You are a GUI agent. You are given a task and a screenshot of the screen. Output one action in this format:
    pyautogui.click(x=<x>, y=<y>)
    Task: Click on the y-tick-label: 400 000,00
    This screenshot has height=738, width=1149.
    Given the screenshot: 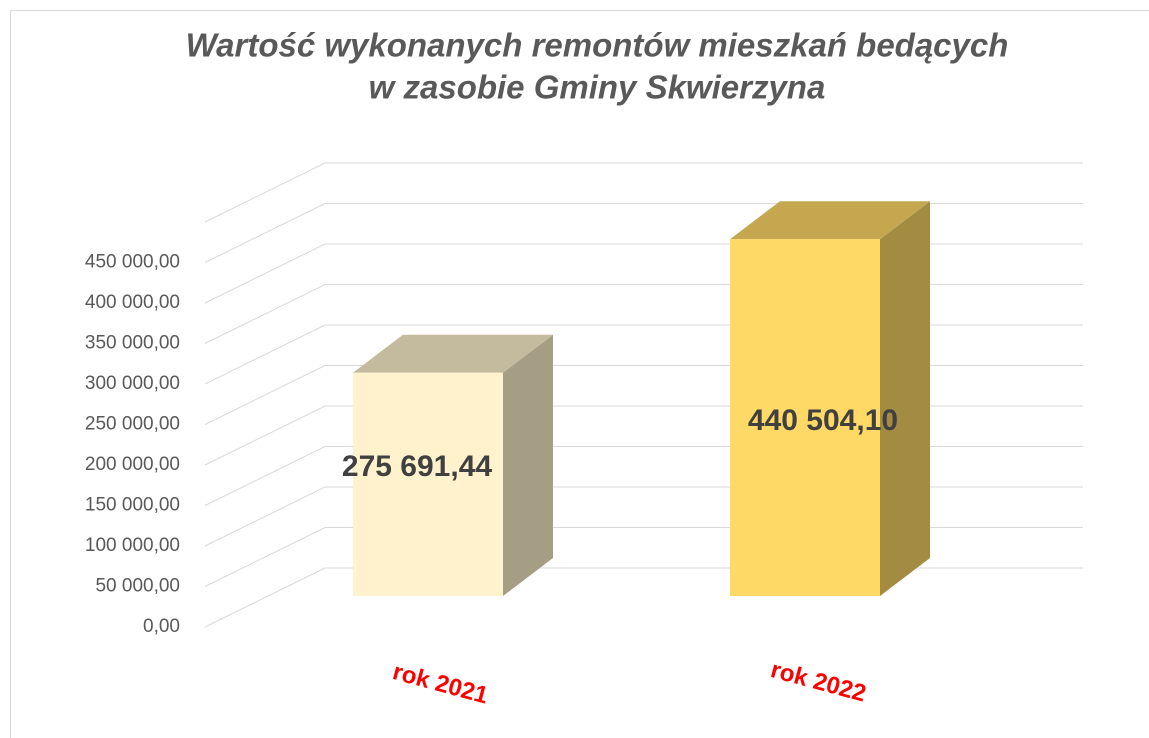 What is the action you would take?
    pyautogui.click(x=132, y=302)
    